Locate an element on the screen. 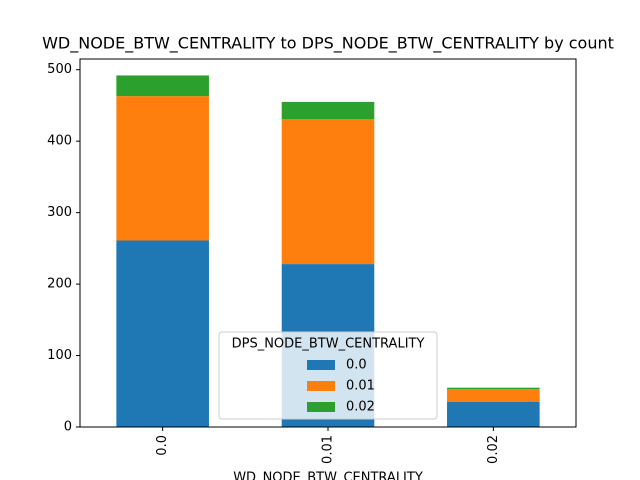  y-tick-label: 400 is located at coordinates (59, 141).